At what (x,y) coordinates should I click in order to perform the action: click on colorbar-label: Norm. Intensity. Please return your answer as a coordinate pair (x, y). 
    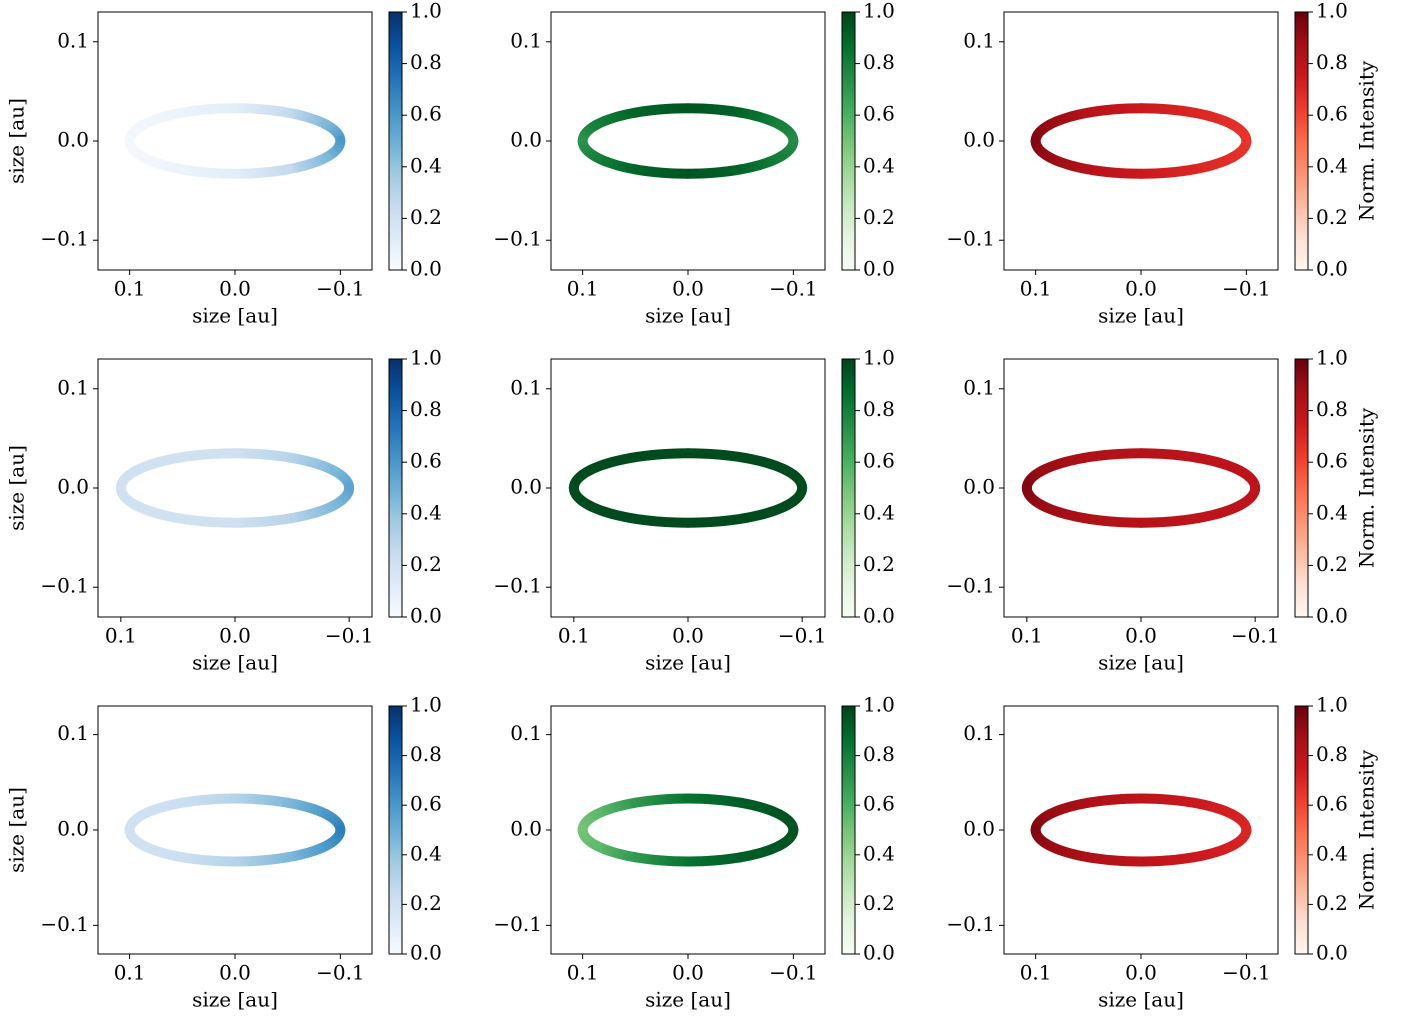
    Looking at the image, I should click on (1367, 829).